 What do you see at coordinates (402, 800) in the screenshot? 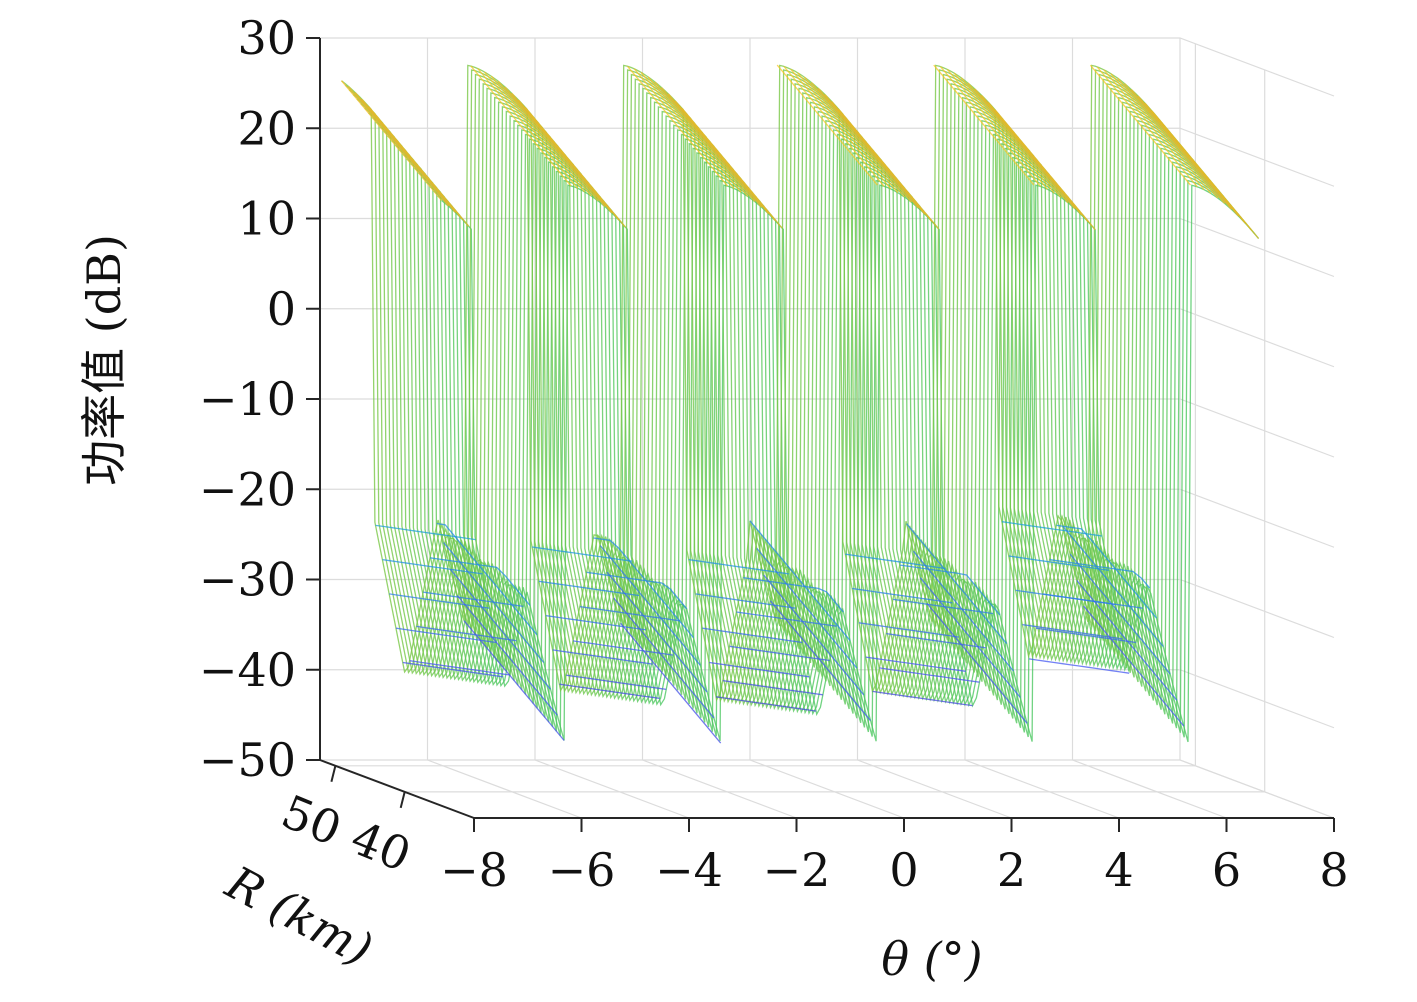
I see `y-tick` at bounding box center [402, 800].